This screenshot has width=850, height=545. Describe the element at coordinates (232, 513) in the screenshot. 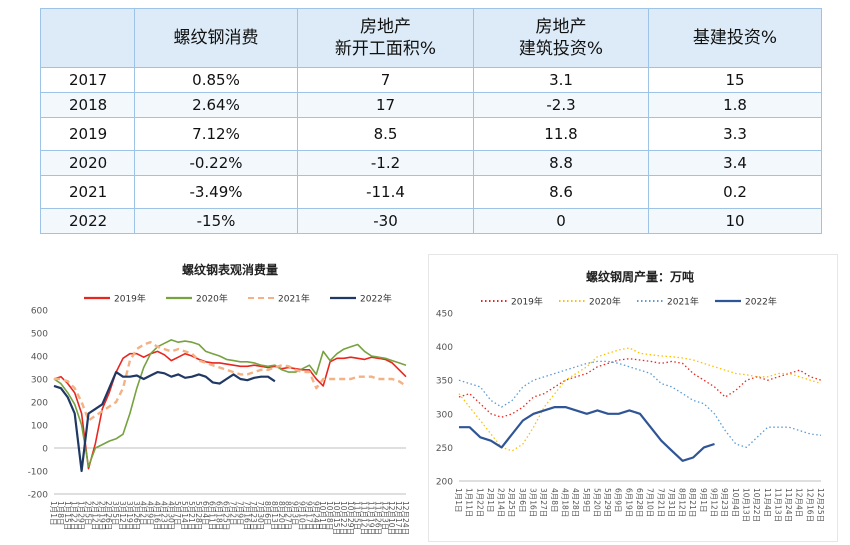

I see `x-tick-label: 7月2日` at that location.